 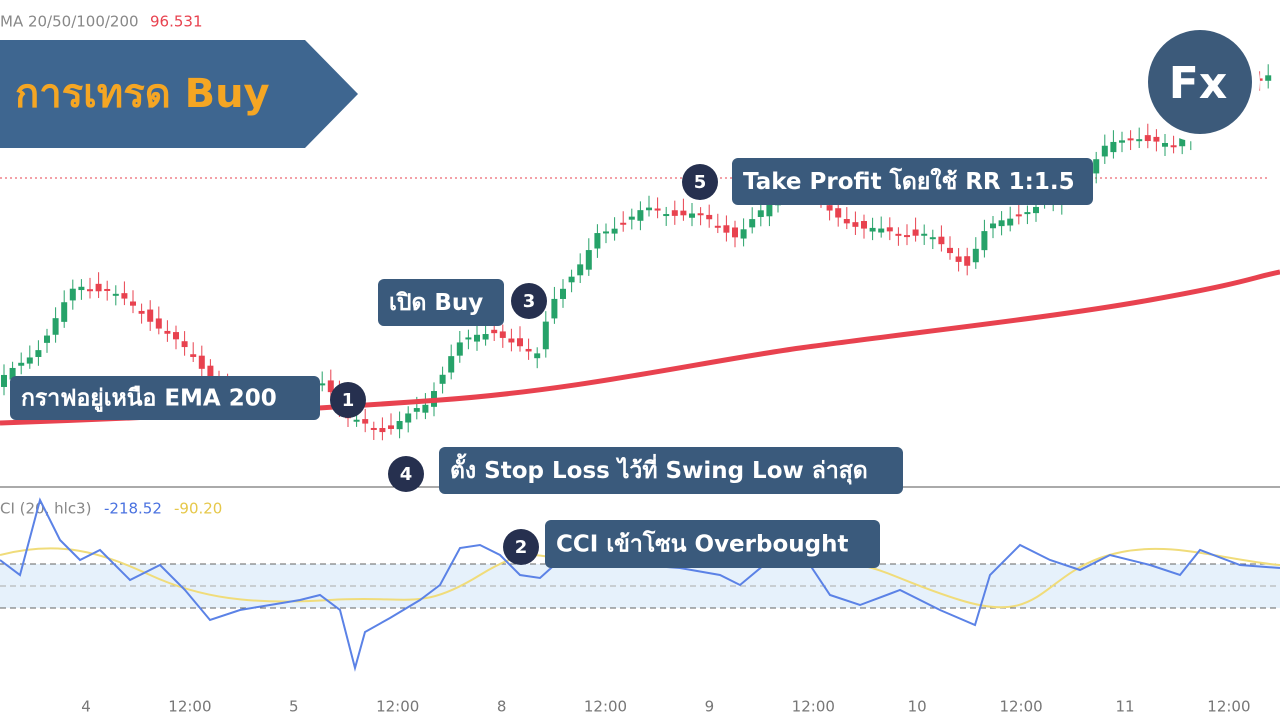 I want to click on annotation-text: เปิด Buy, so click(x=436, y=303).